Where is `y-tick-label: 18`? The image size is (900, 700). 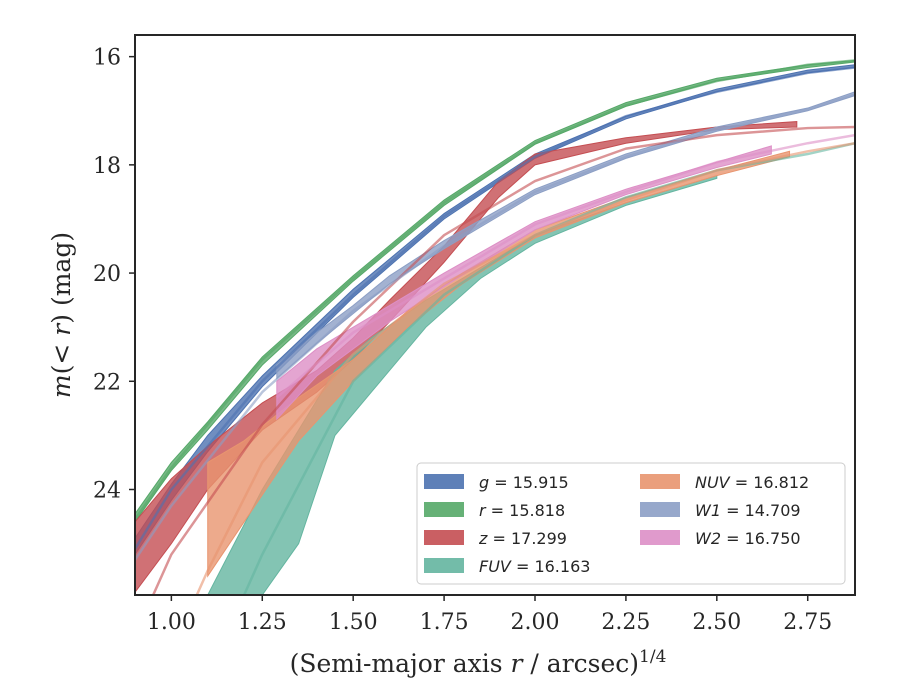
y-tick-label: 18 is located at coordinates (107, 166).